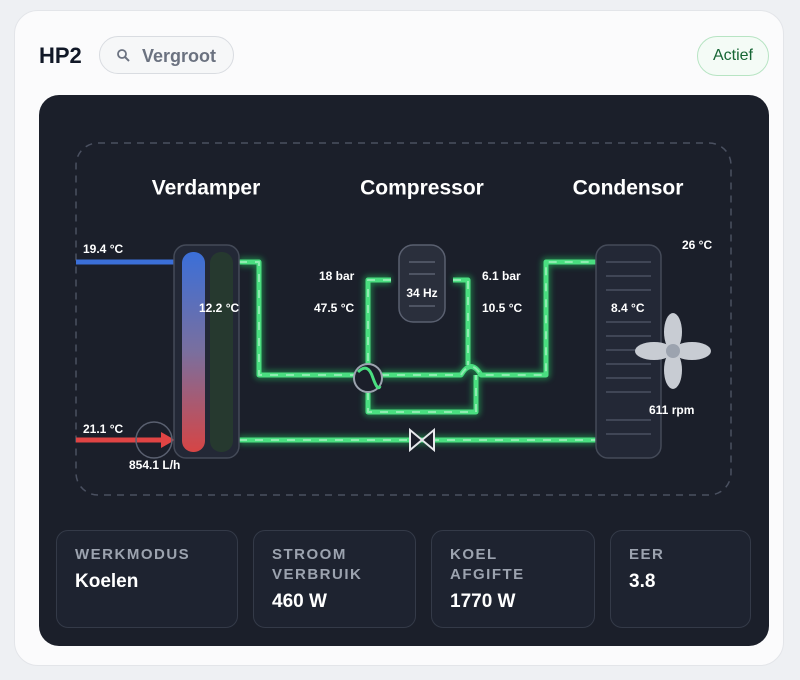 This screenshot has height=680, width=800. Describe the element at coordinates (369, 378) in the screenshot. I see `valve-path` at that location.